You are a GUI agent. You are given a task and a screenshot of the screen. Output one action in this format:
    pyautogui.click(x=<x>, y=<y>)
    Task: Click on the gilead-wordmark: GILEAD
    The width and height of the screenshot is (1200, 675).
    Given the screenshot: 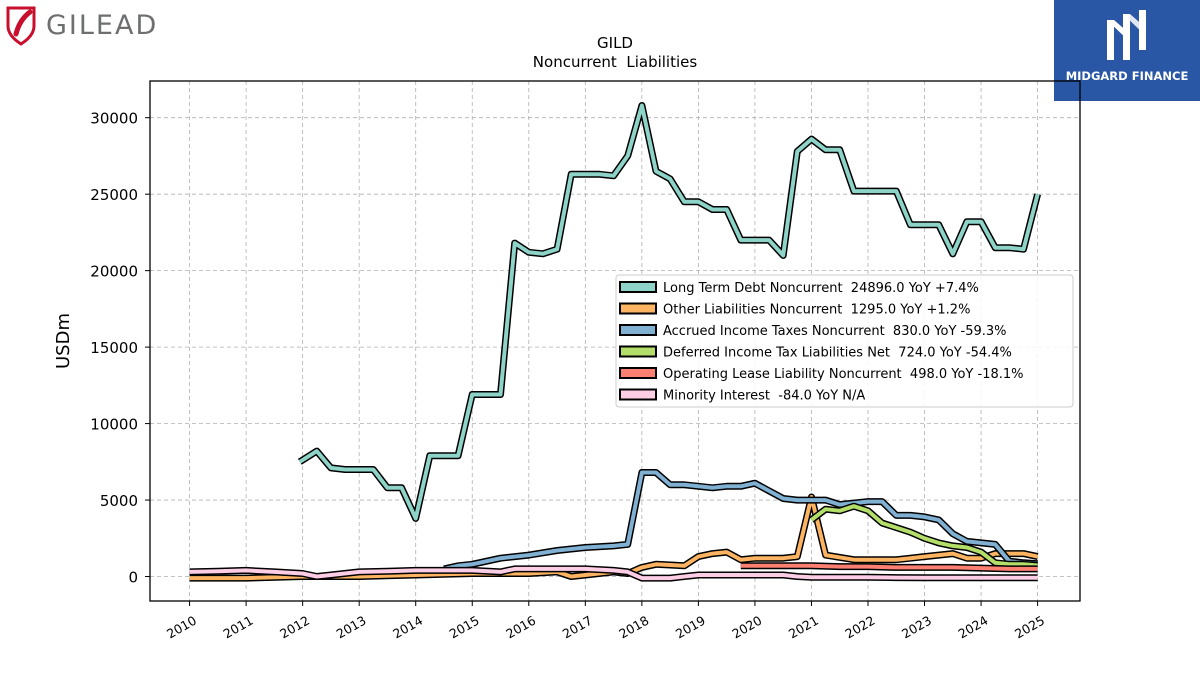 What is the action you would take?
    pyautogui.click(x=102, y=25)
    